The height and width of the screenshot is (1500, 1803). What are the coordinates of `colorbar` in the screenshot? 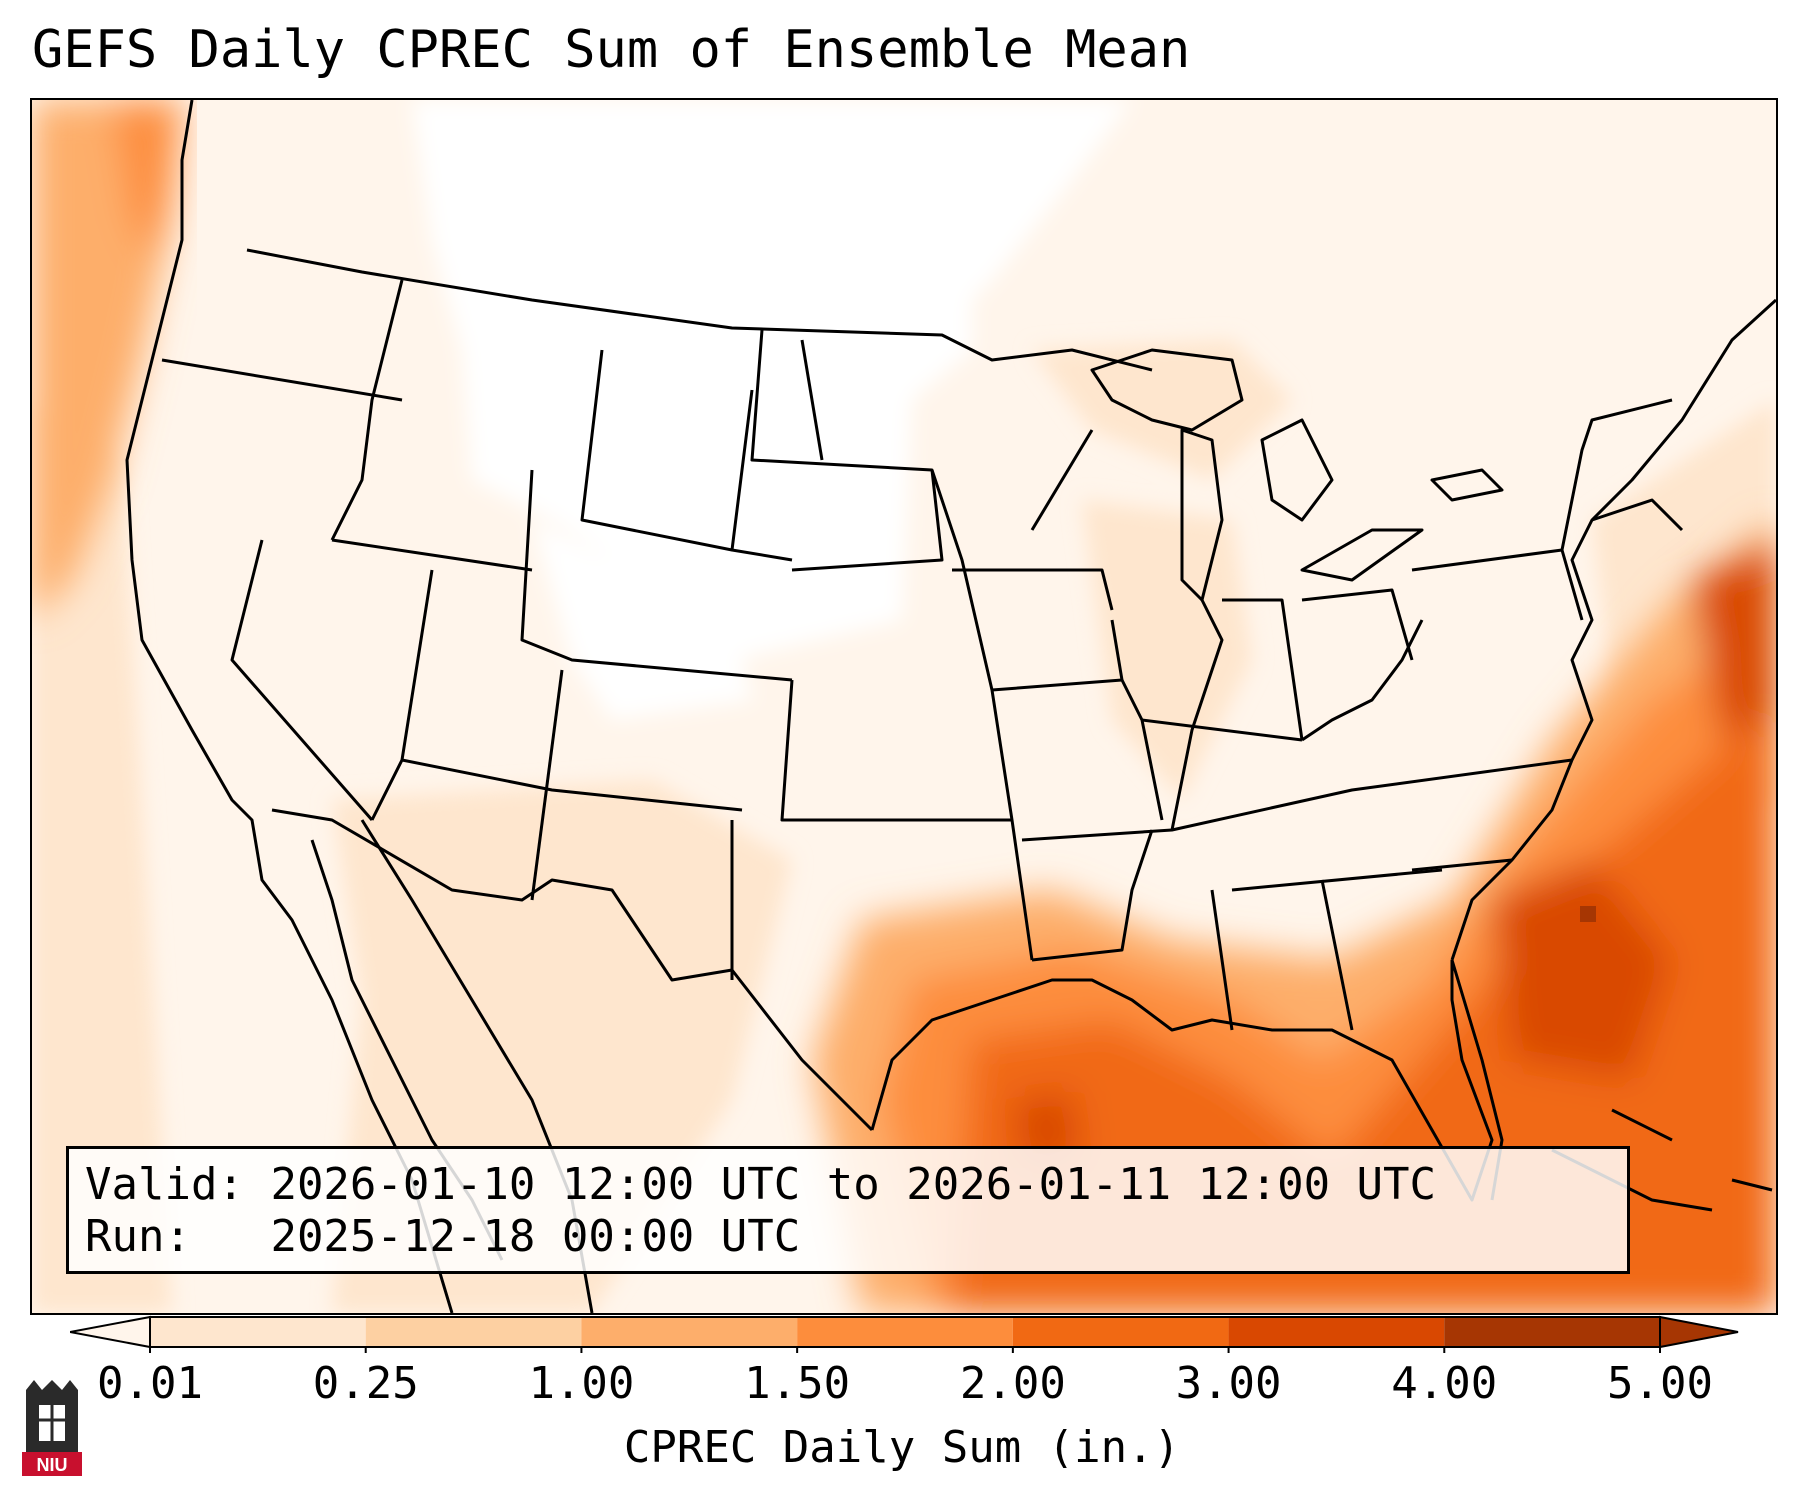 It's located at (904, 1334).